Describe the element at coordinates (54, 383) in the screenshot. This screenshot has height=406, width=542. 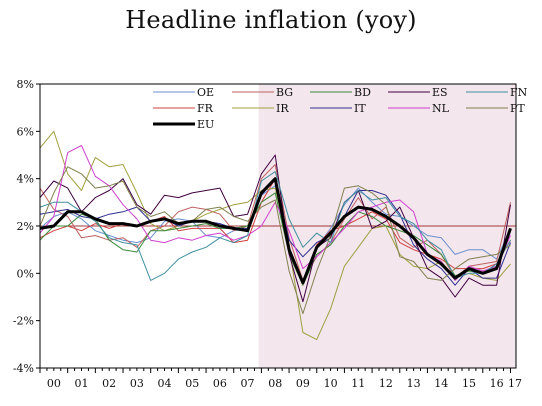
I see `x-tick-label: 00` at that location.